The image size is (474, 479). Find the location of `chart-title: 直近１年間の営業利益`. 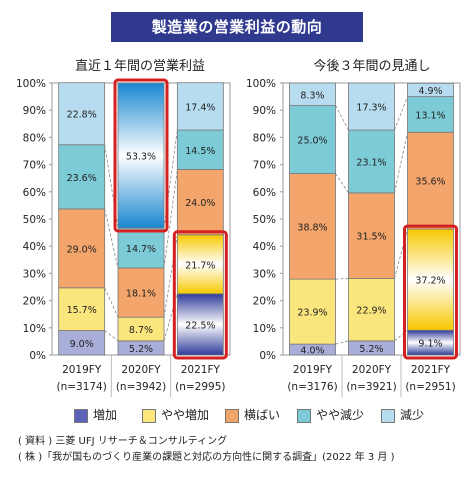

chart-title: 直近１年間の営業利益 is located at coordinates (140, 66).